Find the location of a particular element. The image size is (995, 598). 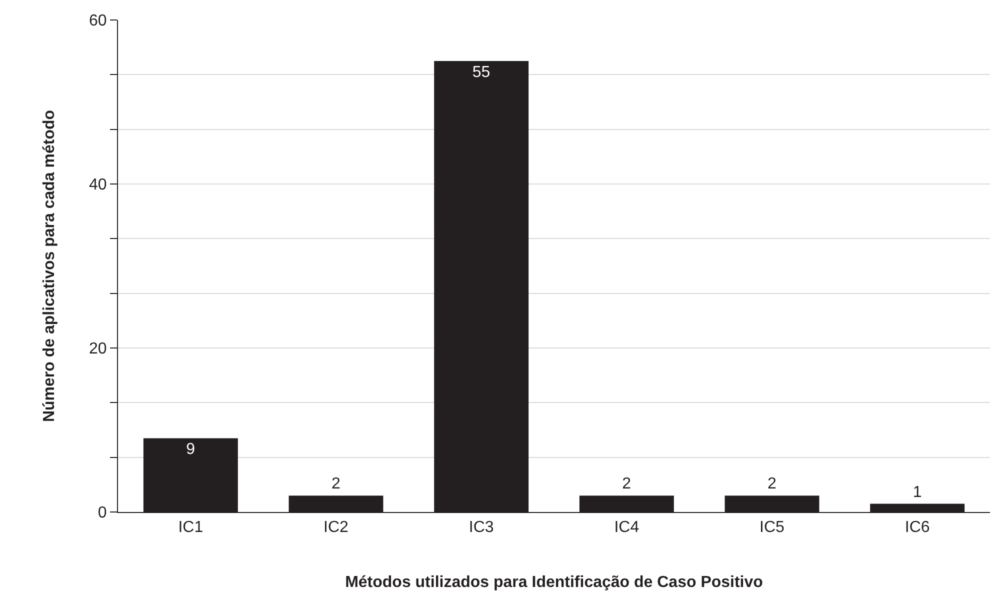

y-axis-title: Número de aplicativos para cada método is located at coordinates (49, 266).